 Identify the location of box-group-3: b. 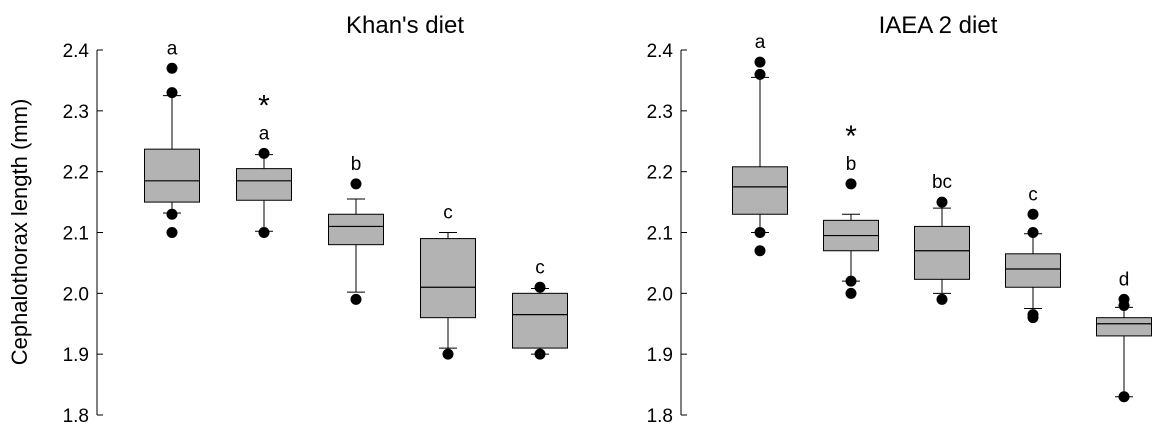
(356, 229).